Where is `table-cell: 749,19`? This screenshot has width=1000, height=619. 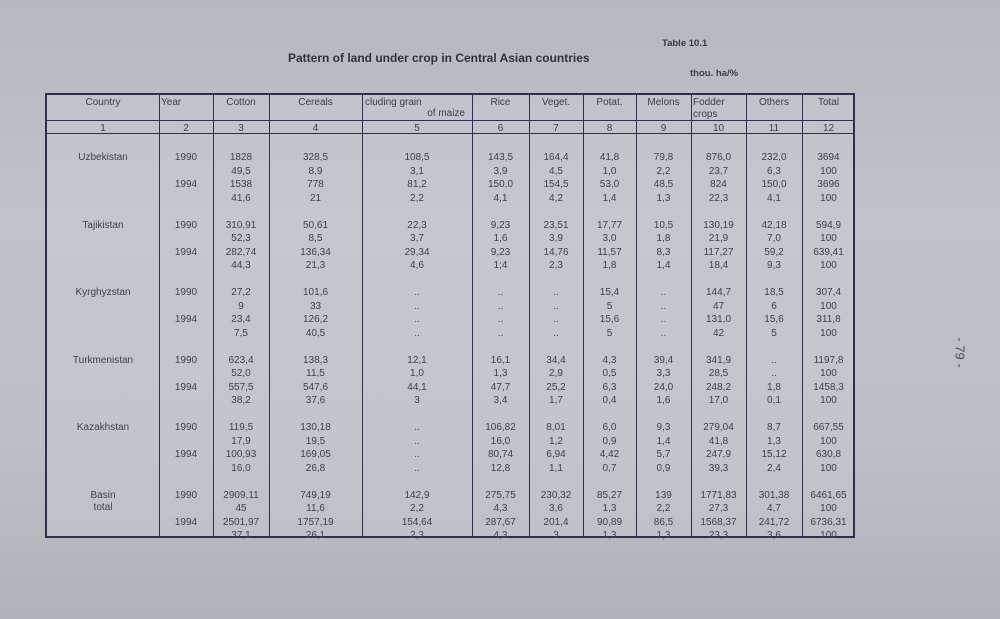
table-cell: 749,19 is located at coordinates (315, 495).